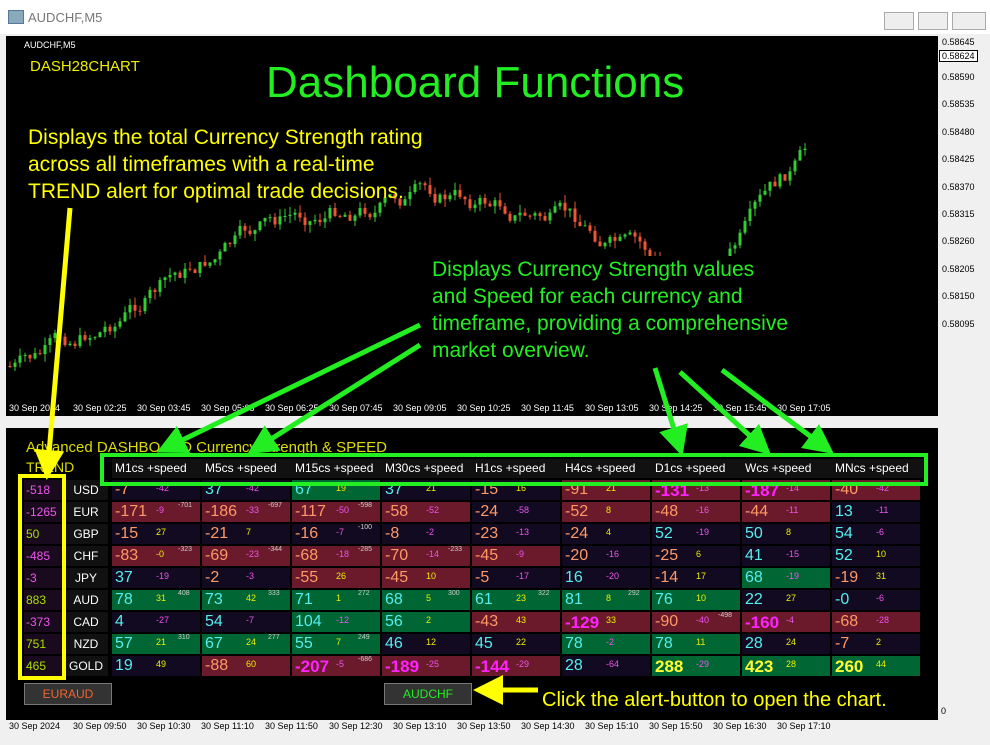 The width and height of the screenshot is (990, 745). Describe the element at coordinates (86, 490) in the screenshot. I see `currency: USD` at that location.